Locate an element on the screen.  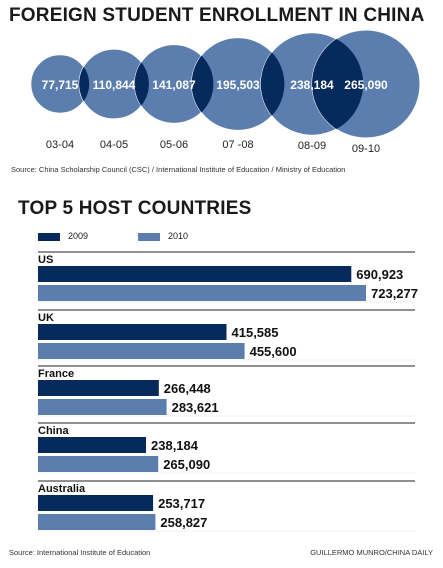
bubble-value-label: 265,090 is located at coordinates (366, 85).